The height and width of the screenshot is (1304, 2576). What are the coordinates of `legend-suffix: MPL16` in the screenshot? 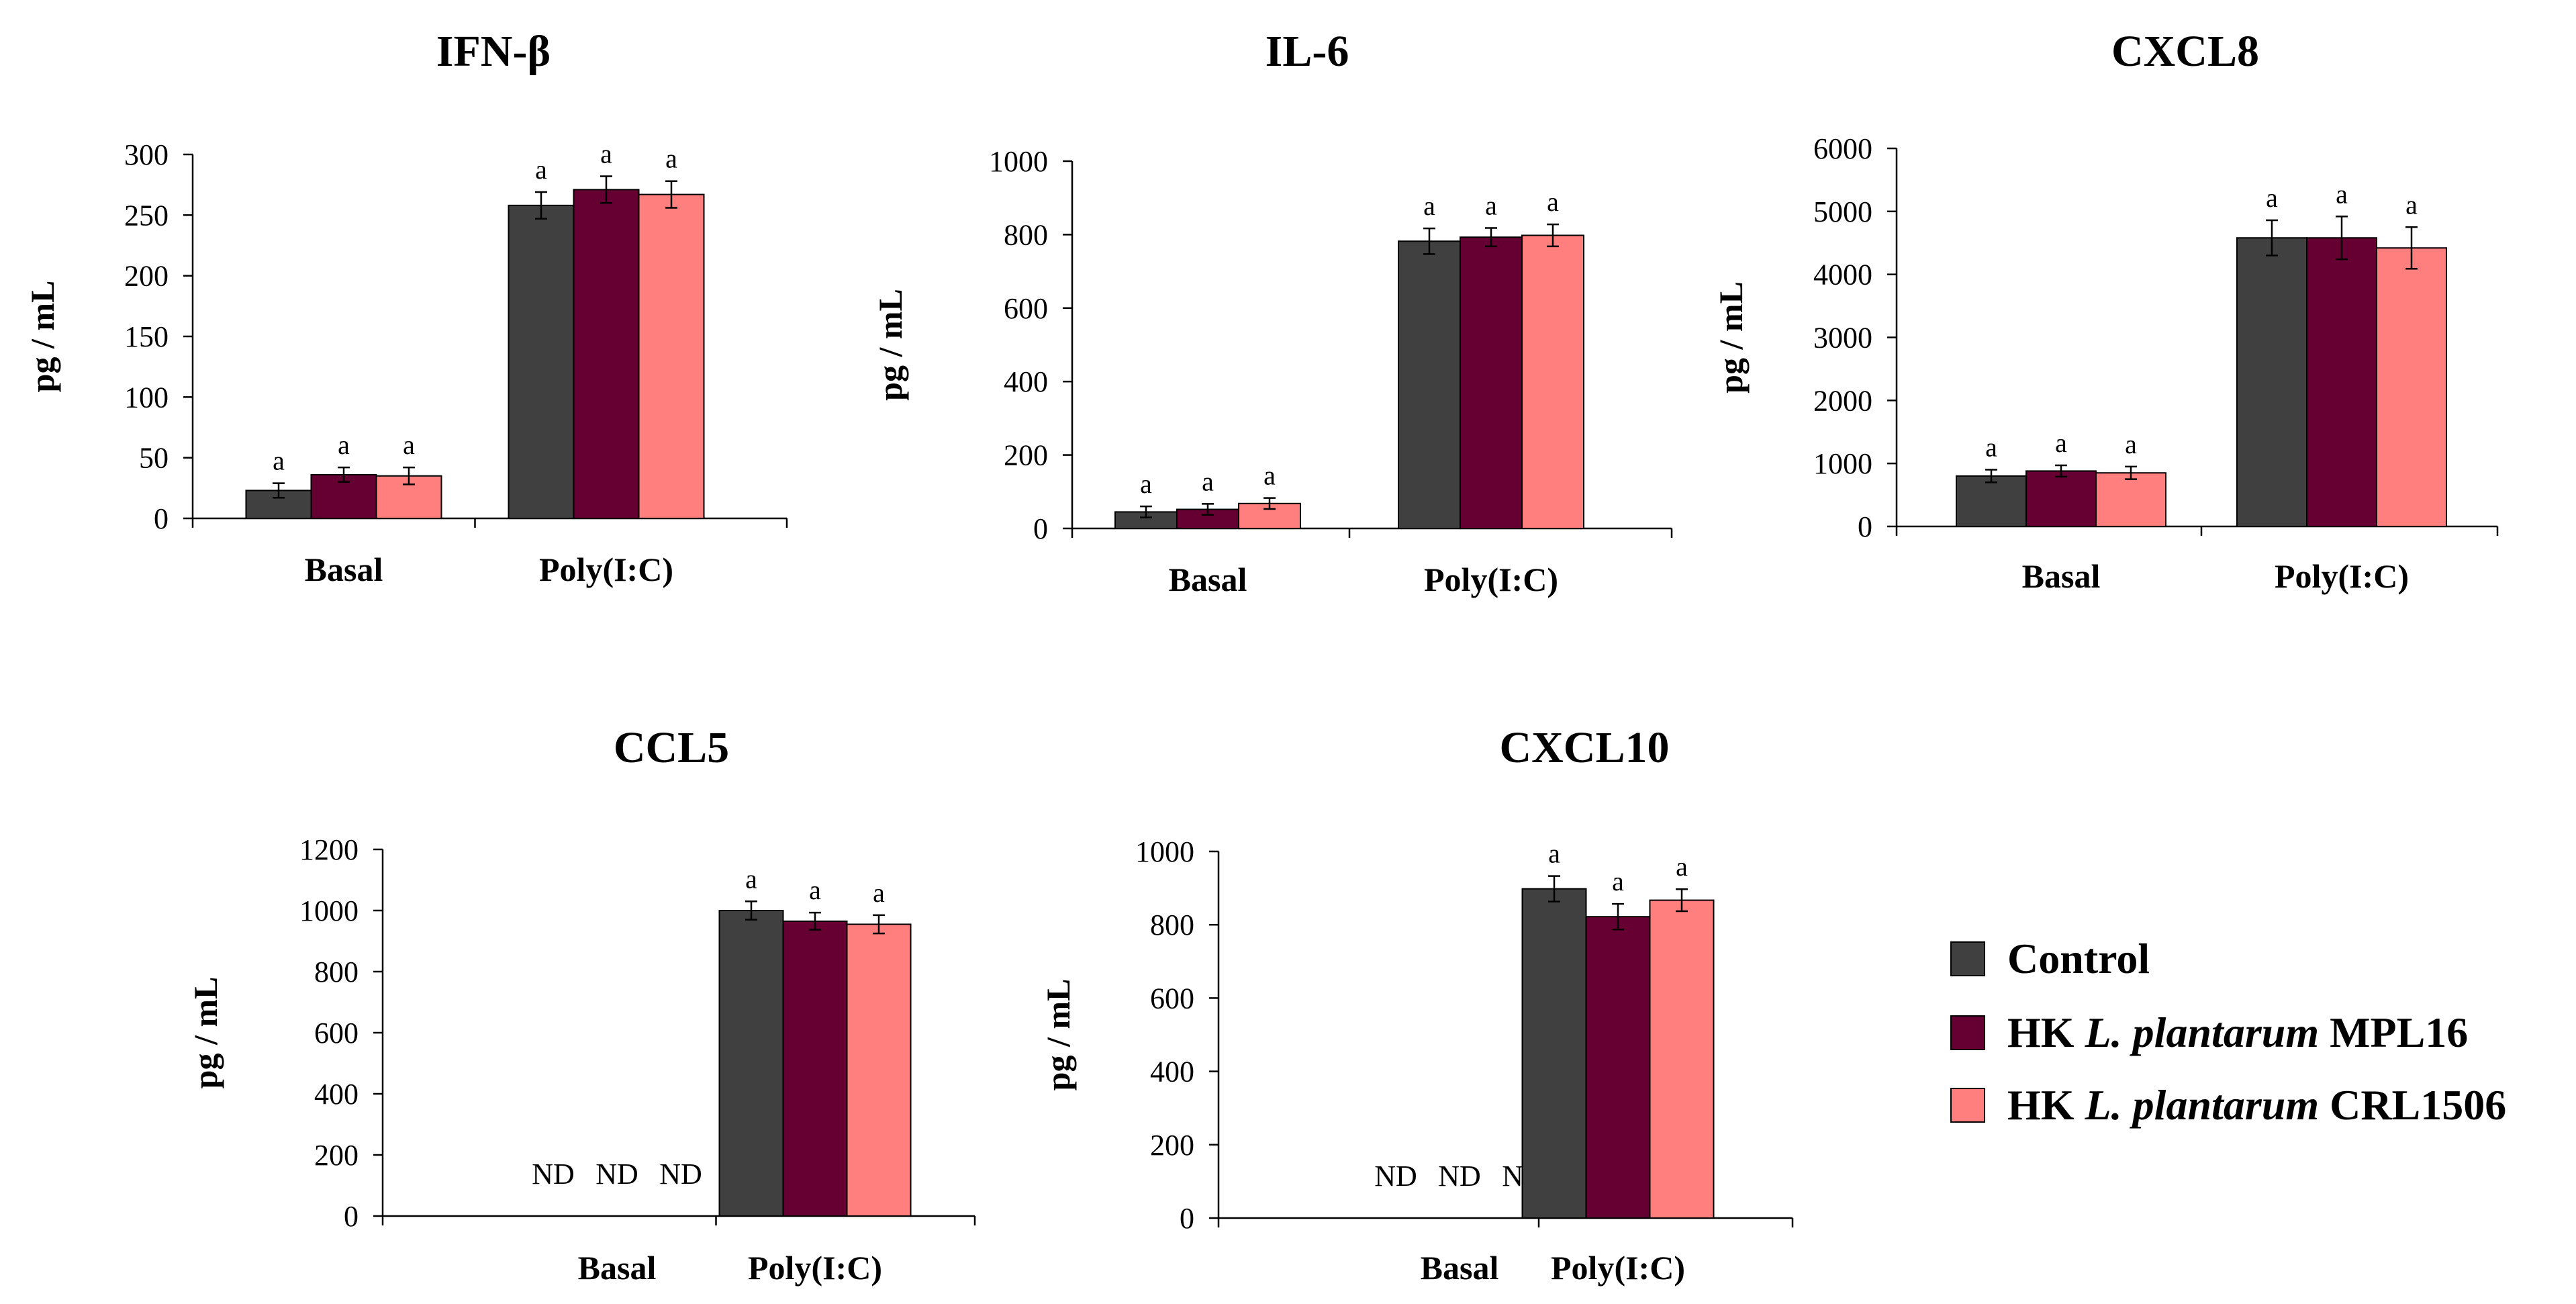 It's located at (2393, 1032).